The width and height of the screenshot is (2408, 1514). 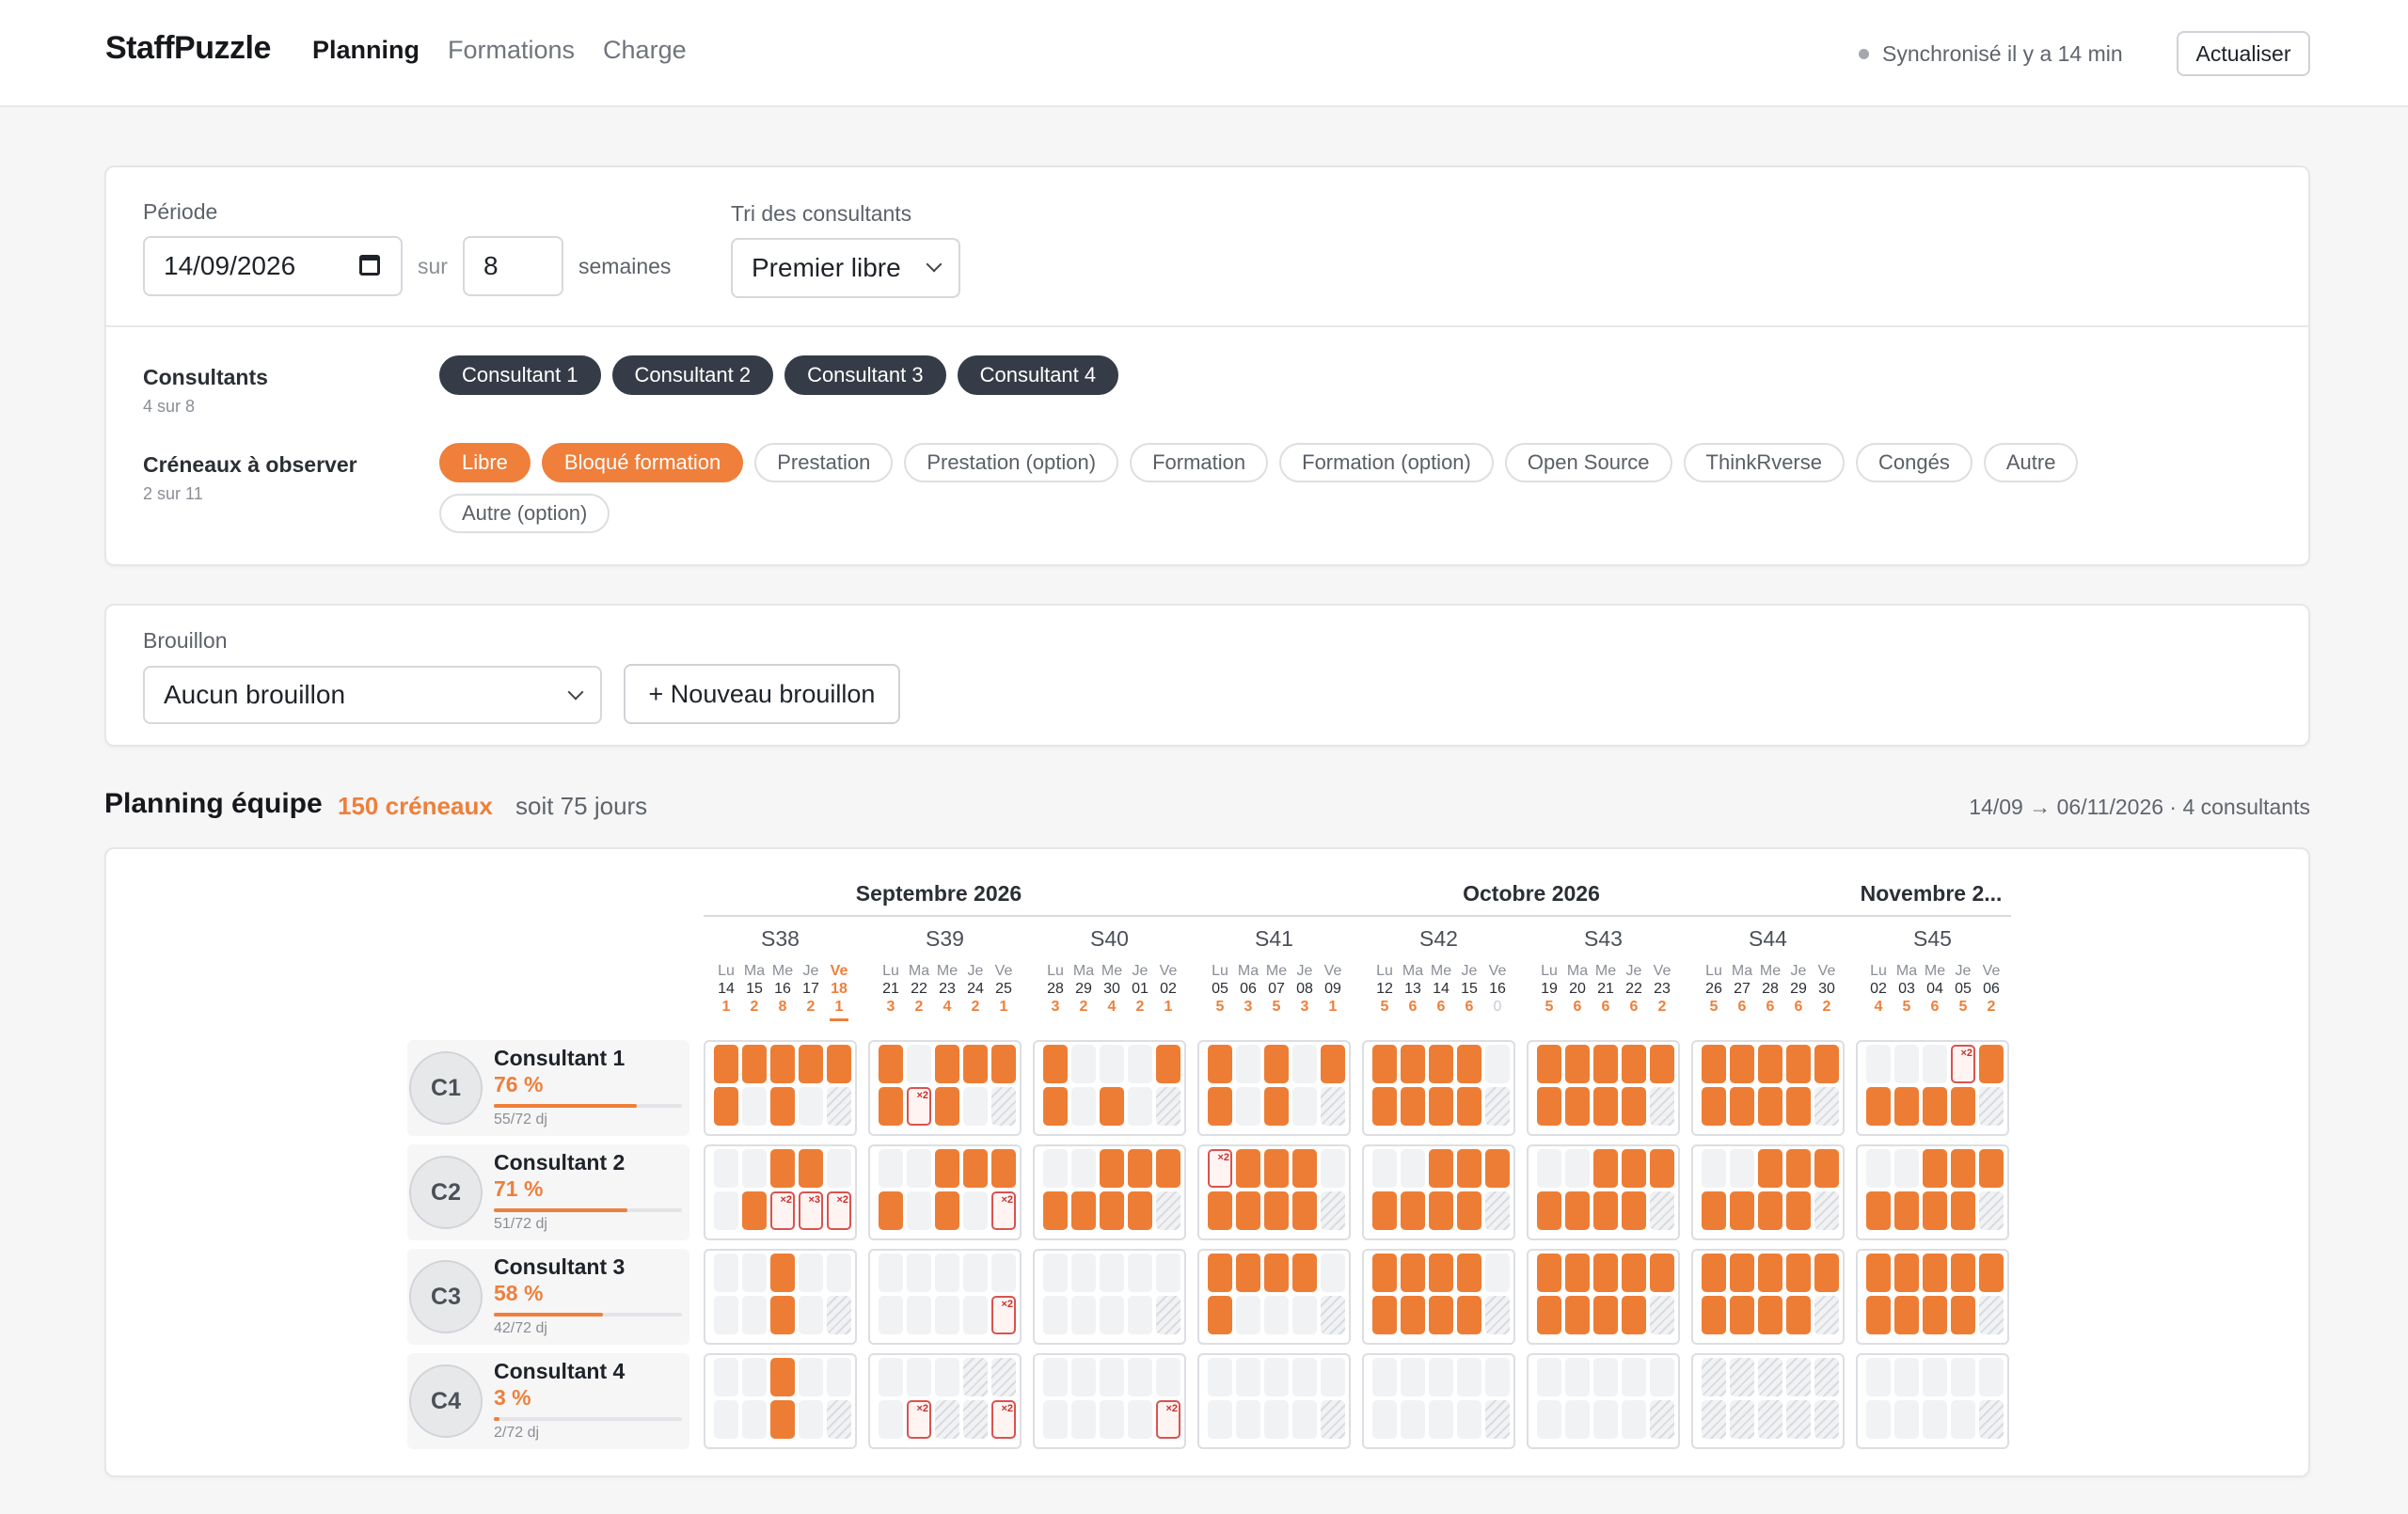 What do you see at coordinates (366, 50) in the screenshot?
I see `nav-planning: Planning` at bounding box center [366, 50].